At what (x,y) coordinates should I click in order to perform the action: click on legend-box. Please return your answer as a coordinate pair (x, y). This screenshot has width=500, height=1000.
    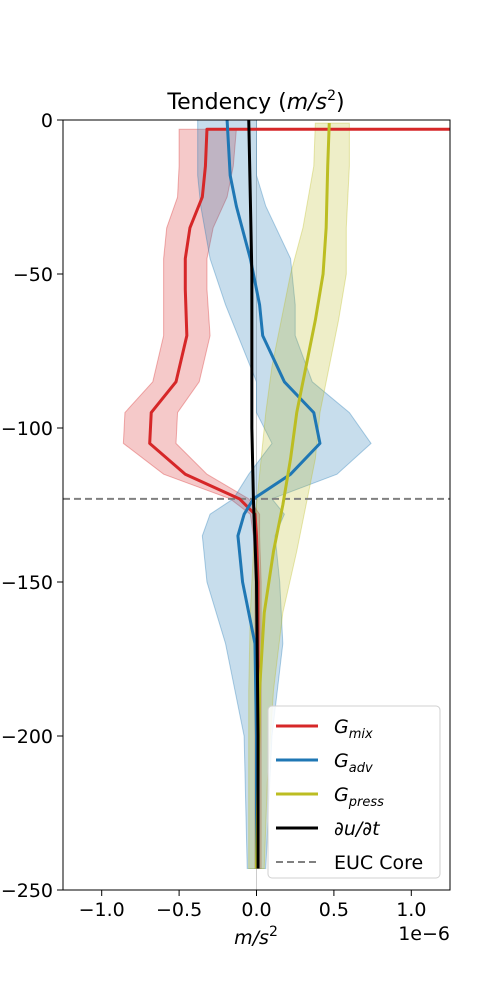
    Looking at the image, I should click on (354, 792).